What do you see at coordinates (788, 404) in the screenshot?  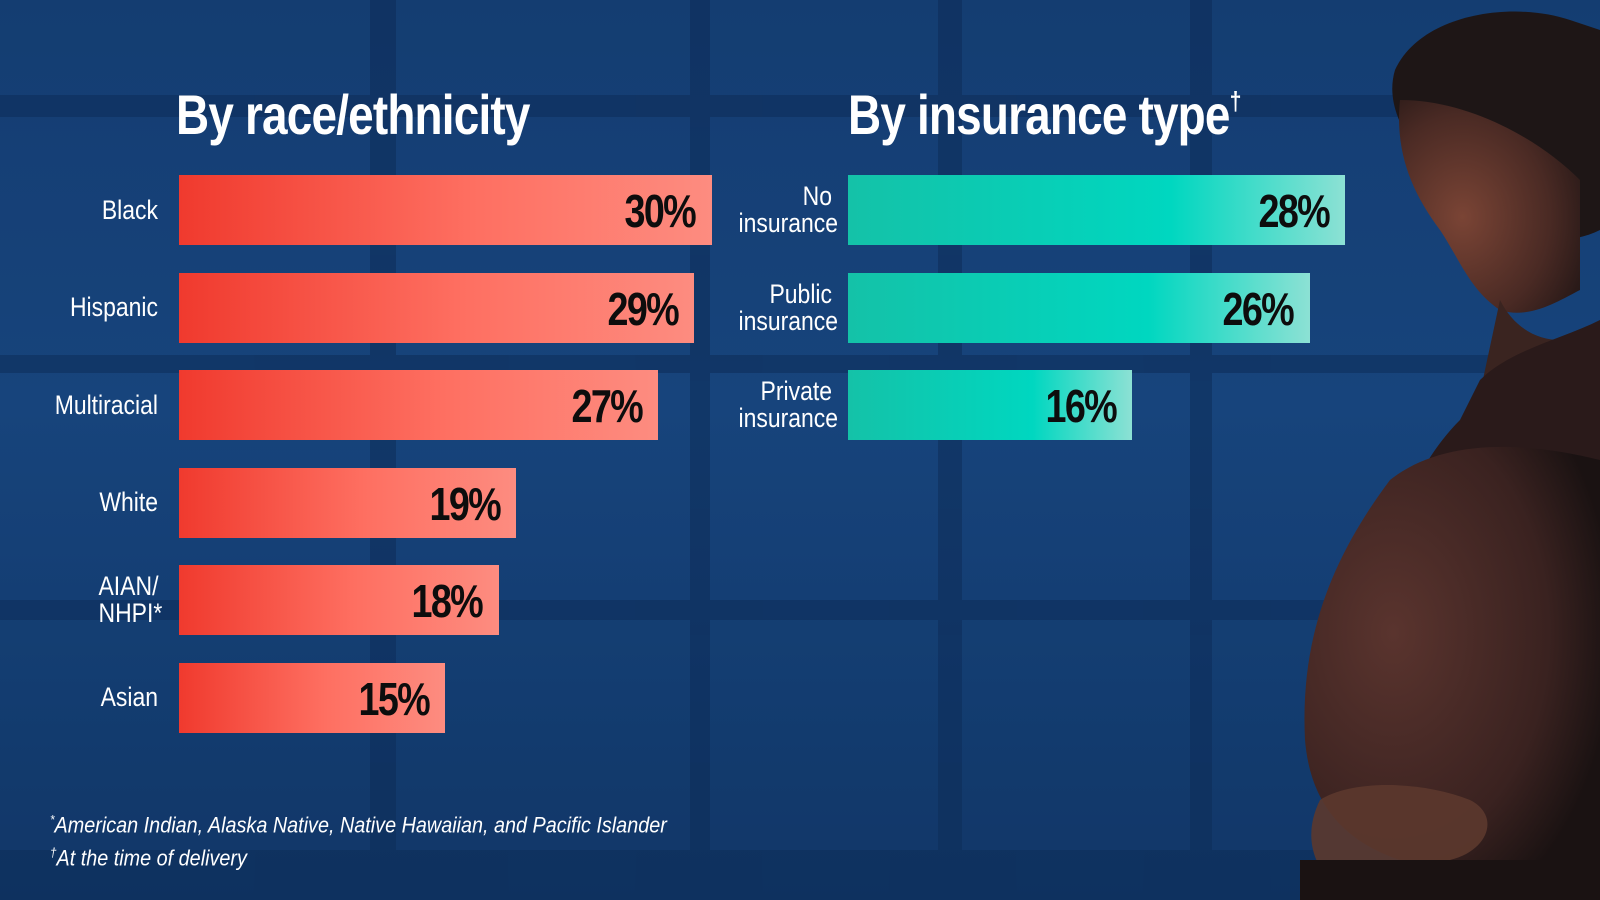 I see `category-label: Private insurance` at bounding box center [788, 404].